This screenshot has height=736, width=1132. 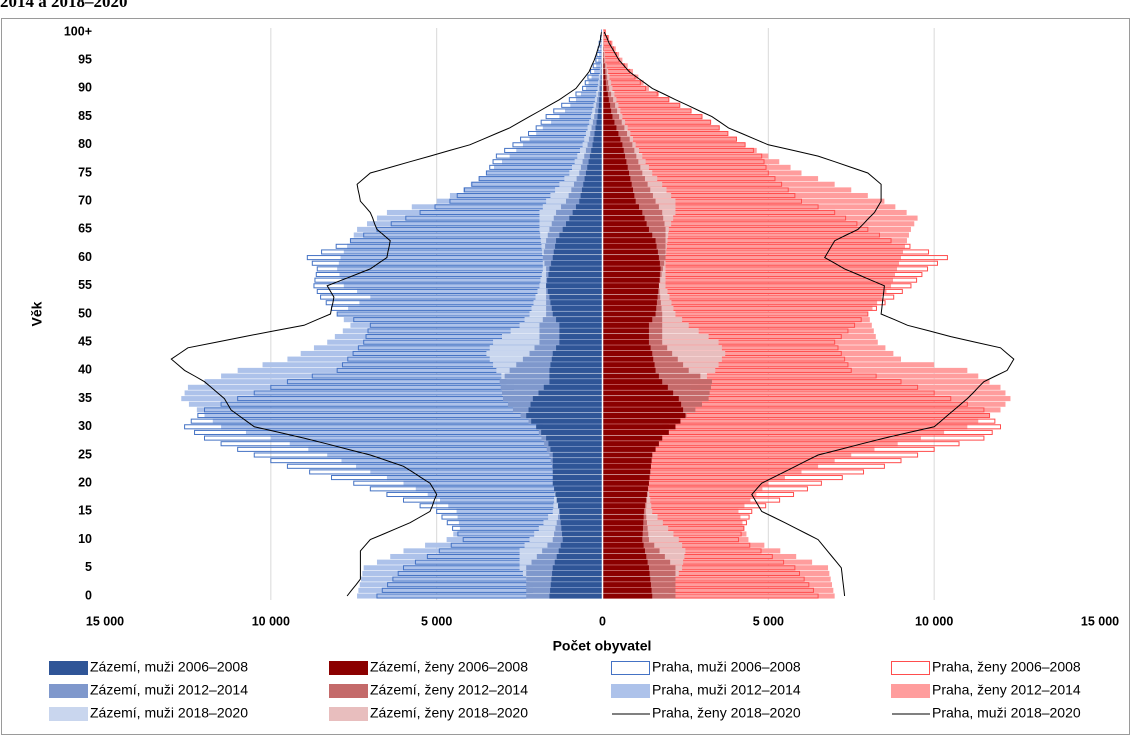 I want to click on y-tick-label: 0, so click(x=88, y=595).